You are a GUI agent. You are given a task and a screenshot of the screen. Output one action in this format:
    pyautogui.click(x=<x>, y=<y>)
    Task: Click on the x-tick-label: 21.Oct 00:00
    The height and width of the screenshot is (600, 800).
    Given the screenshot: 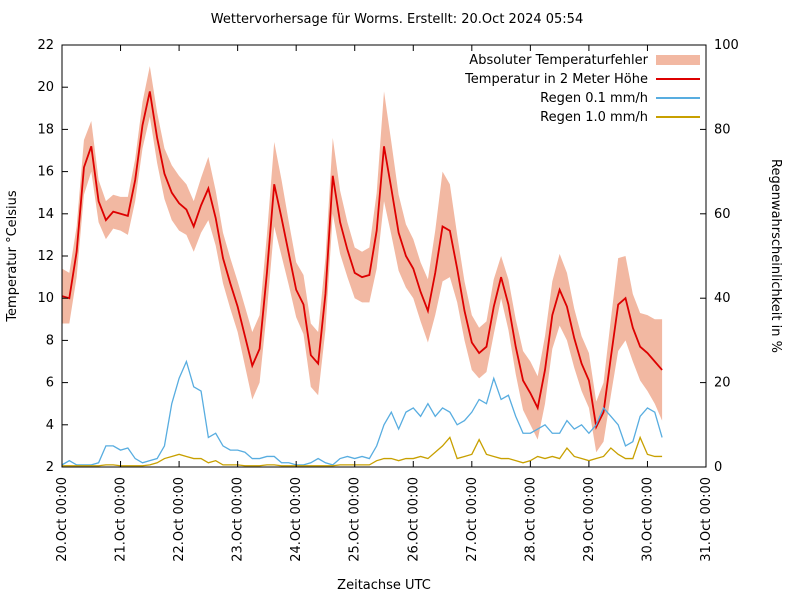 What is the action you would take?
    pyautogui.click(x=121, y=519)
    